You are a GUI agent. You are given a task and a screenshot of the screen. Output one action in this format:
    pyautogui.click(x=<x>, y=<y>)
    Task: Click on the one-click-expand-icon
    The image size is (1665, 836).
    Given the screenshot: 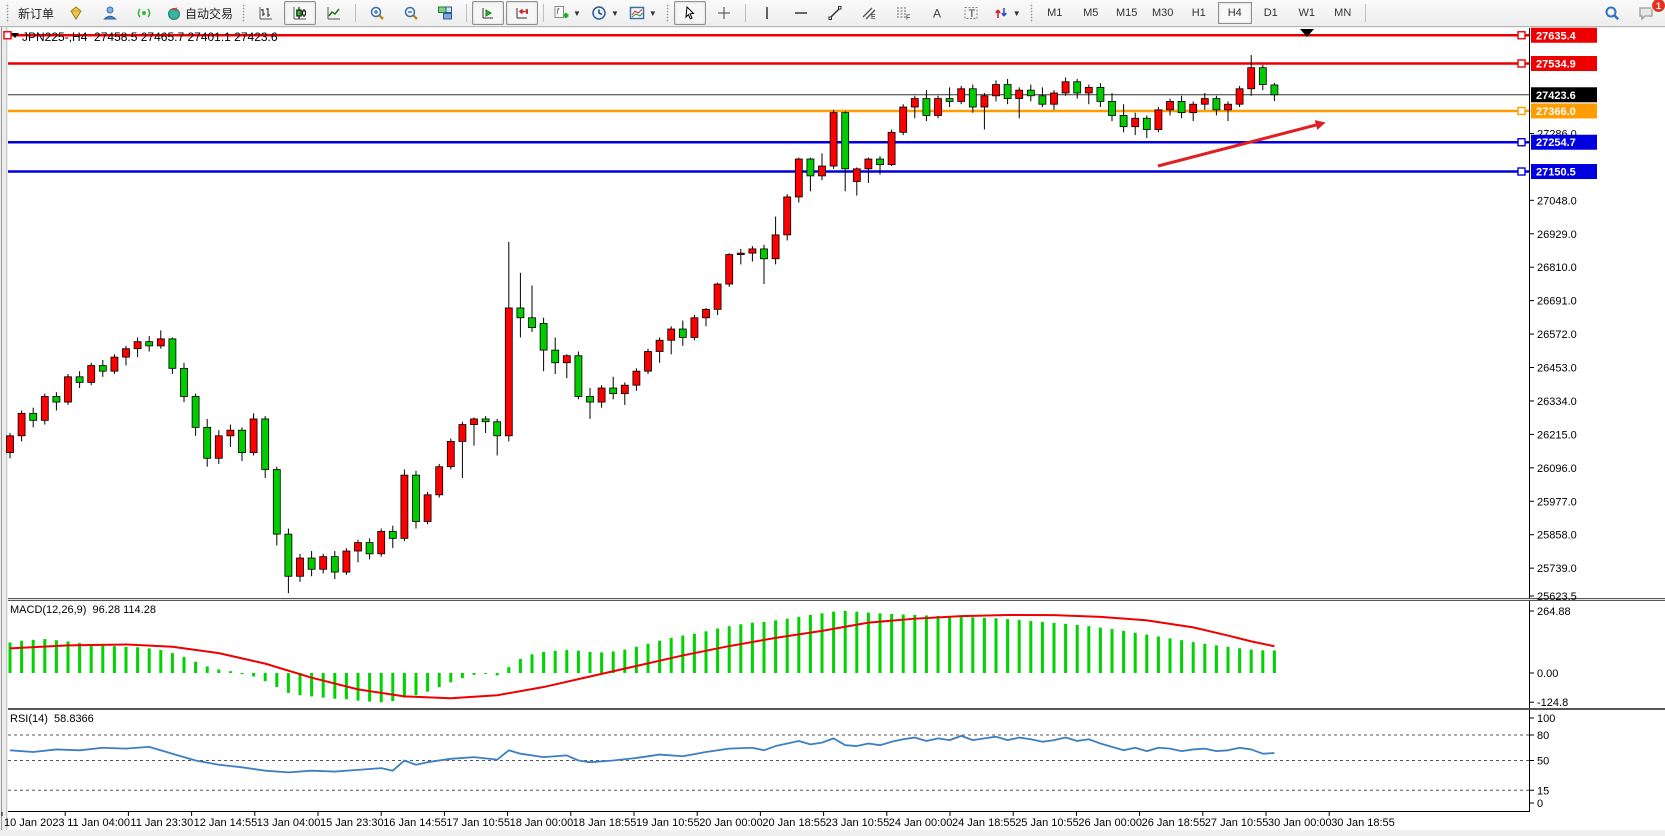 What is the action you would take?
    pyautogui.click(x=15, y=35)
    